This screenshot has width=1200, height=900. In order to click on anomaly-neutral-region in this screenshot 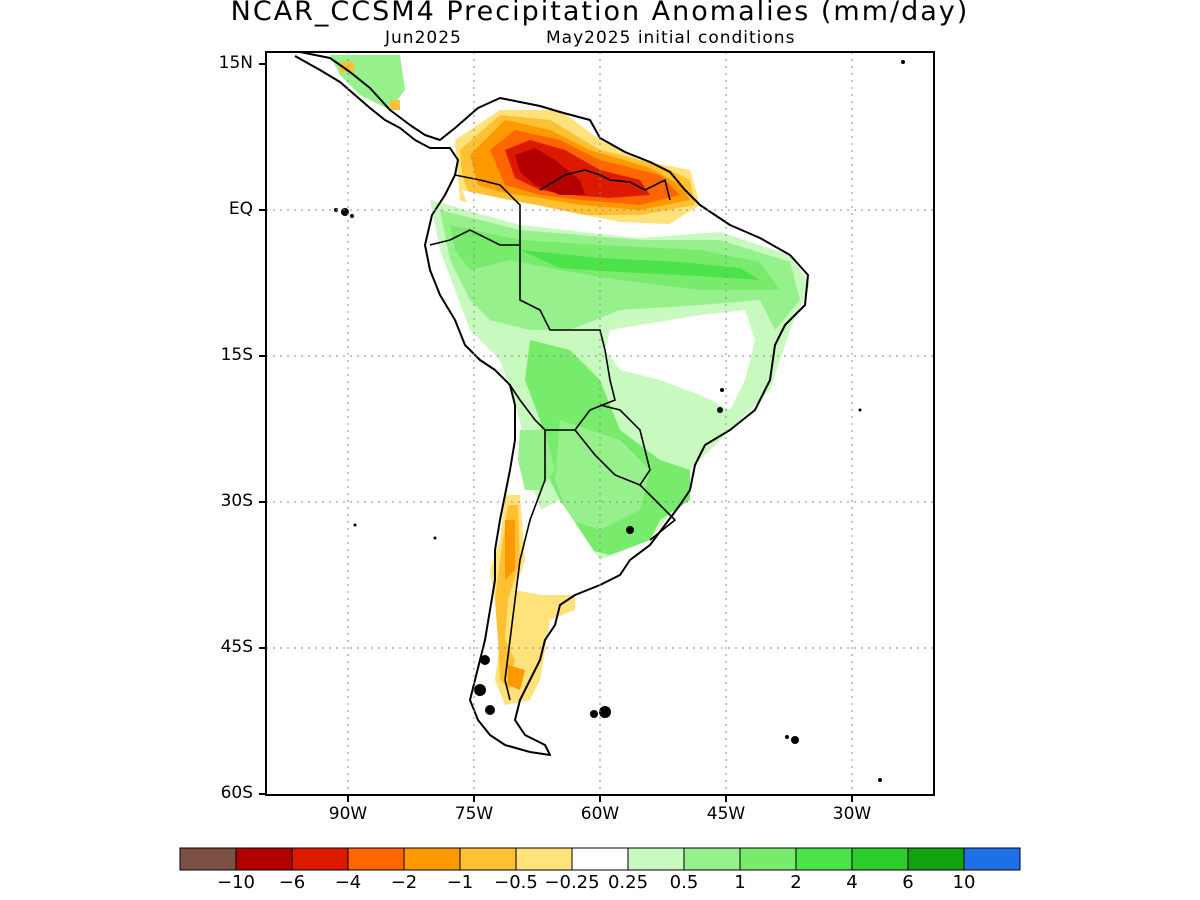, I will do `click(680, 360)`.